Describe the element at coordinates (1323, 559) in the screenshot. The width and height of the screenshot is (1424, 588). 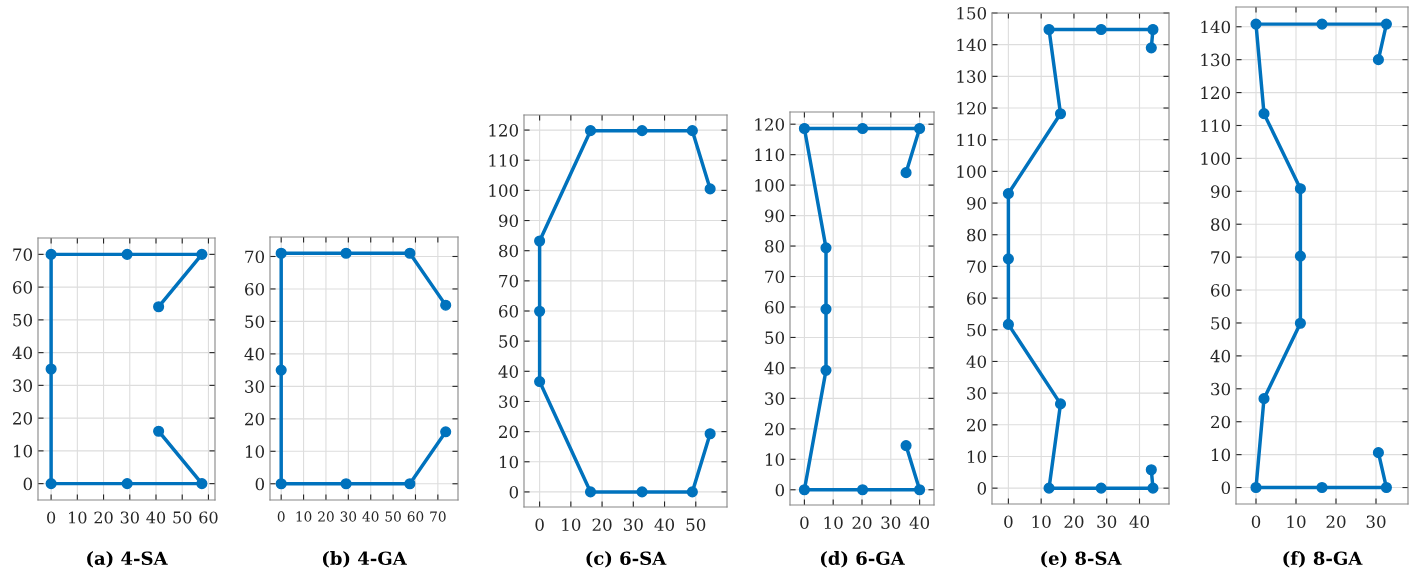
I see `text: (f) 8-GA` at that location.